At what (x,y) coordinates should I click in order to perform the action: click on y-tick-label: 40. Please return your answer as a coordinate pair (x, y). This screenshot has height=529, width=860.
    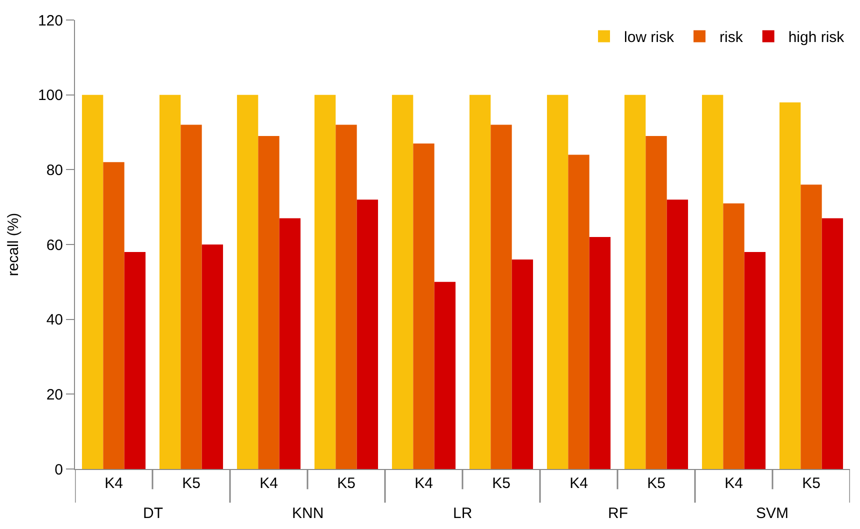
    Looking at the image, I should click on (54, 320).